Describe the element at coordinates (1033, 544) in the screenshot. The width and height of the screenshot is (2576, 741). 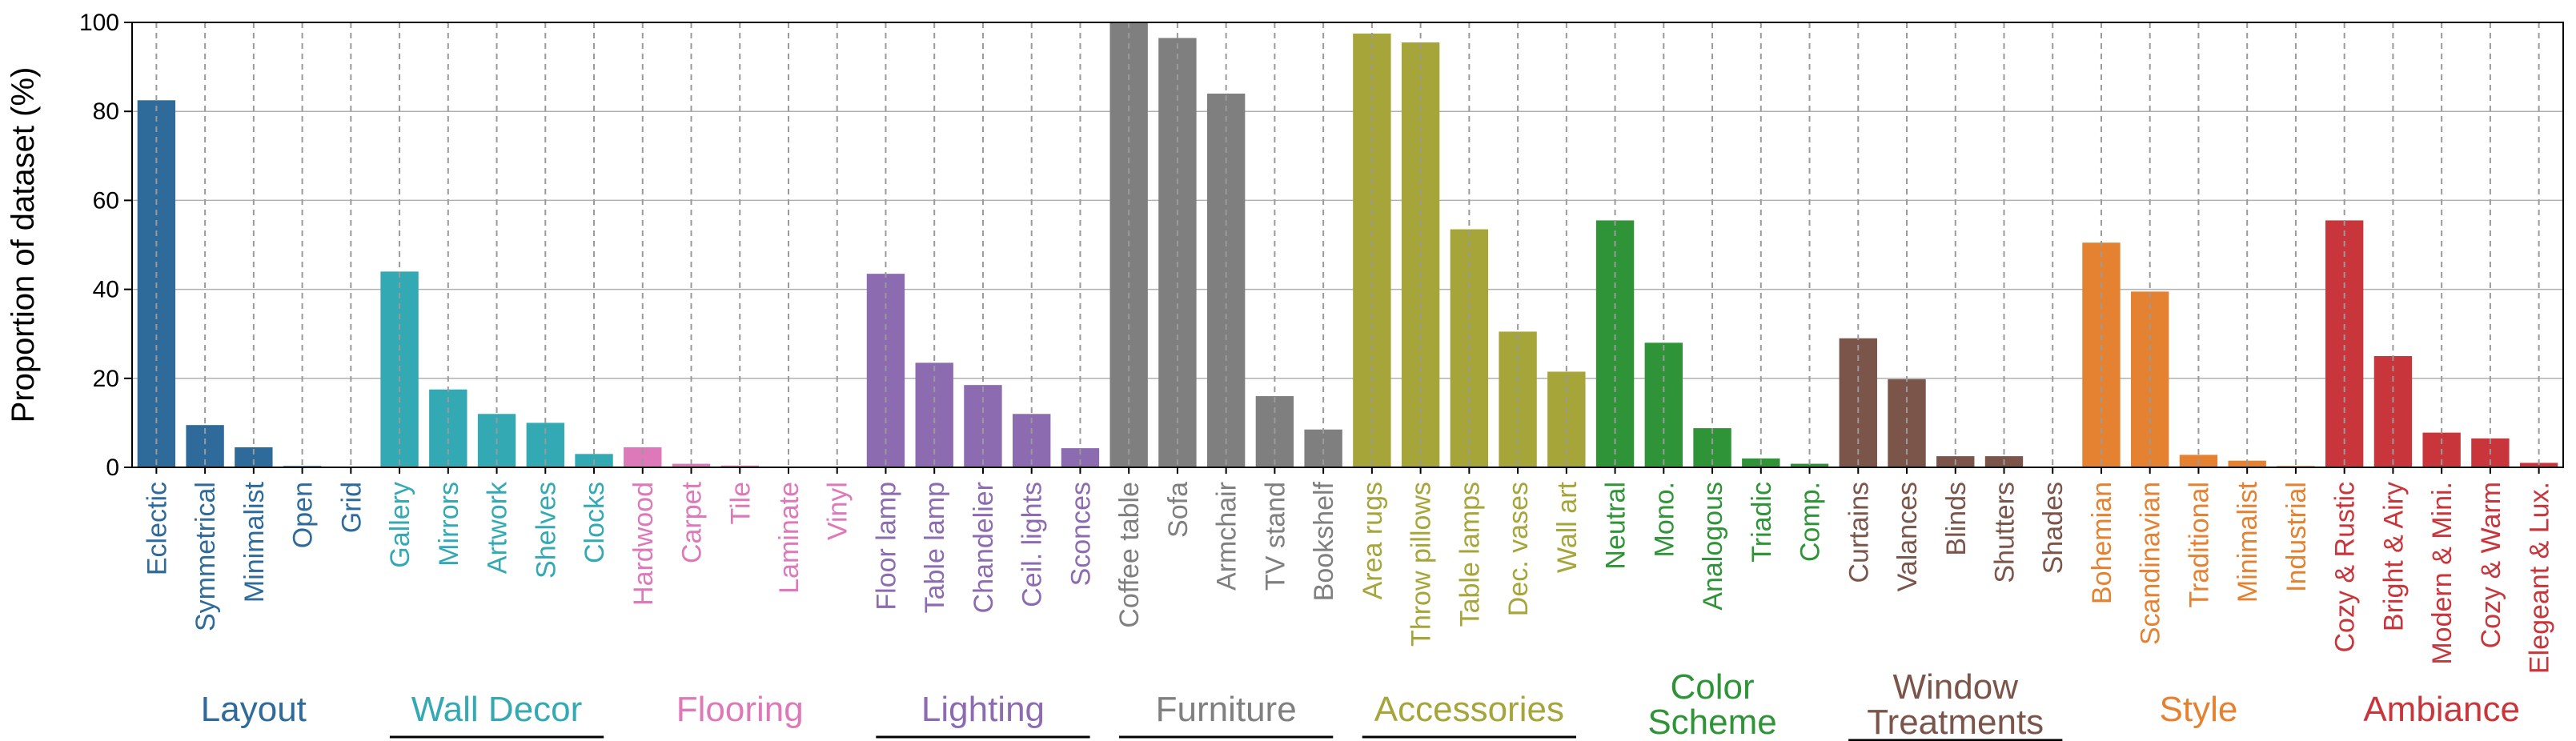
I see `x-tick-label: Ceil. lights` at that location.